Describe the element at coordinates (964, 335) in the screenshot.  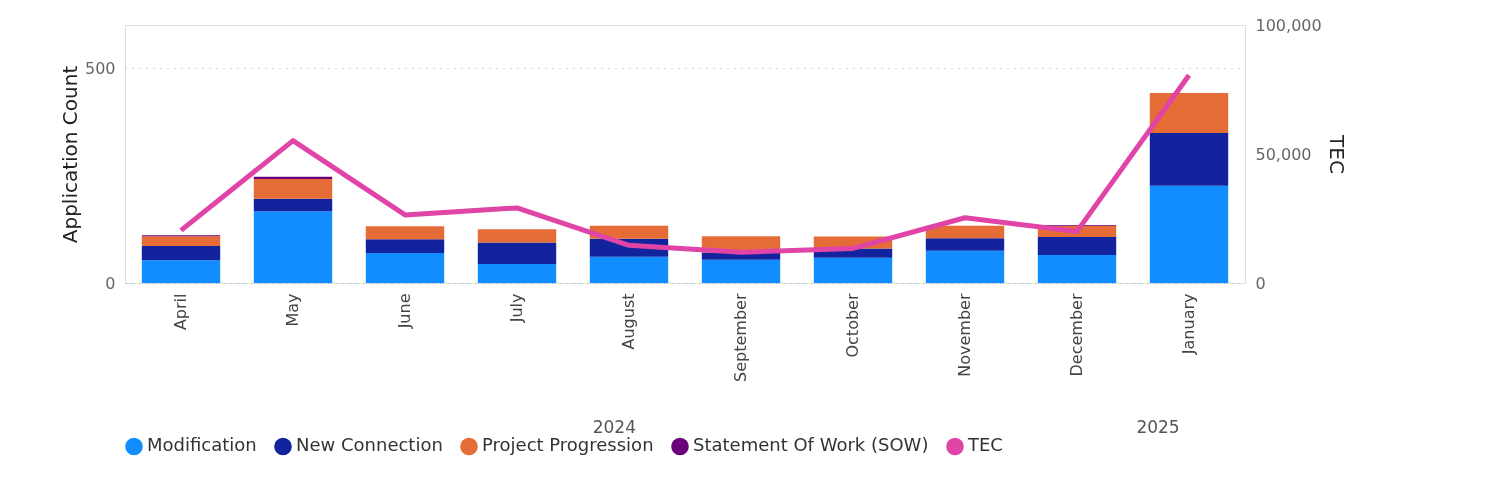
I see `x-tick-label: November` at that location.